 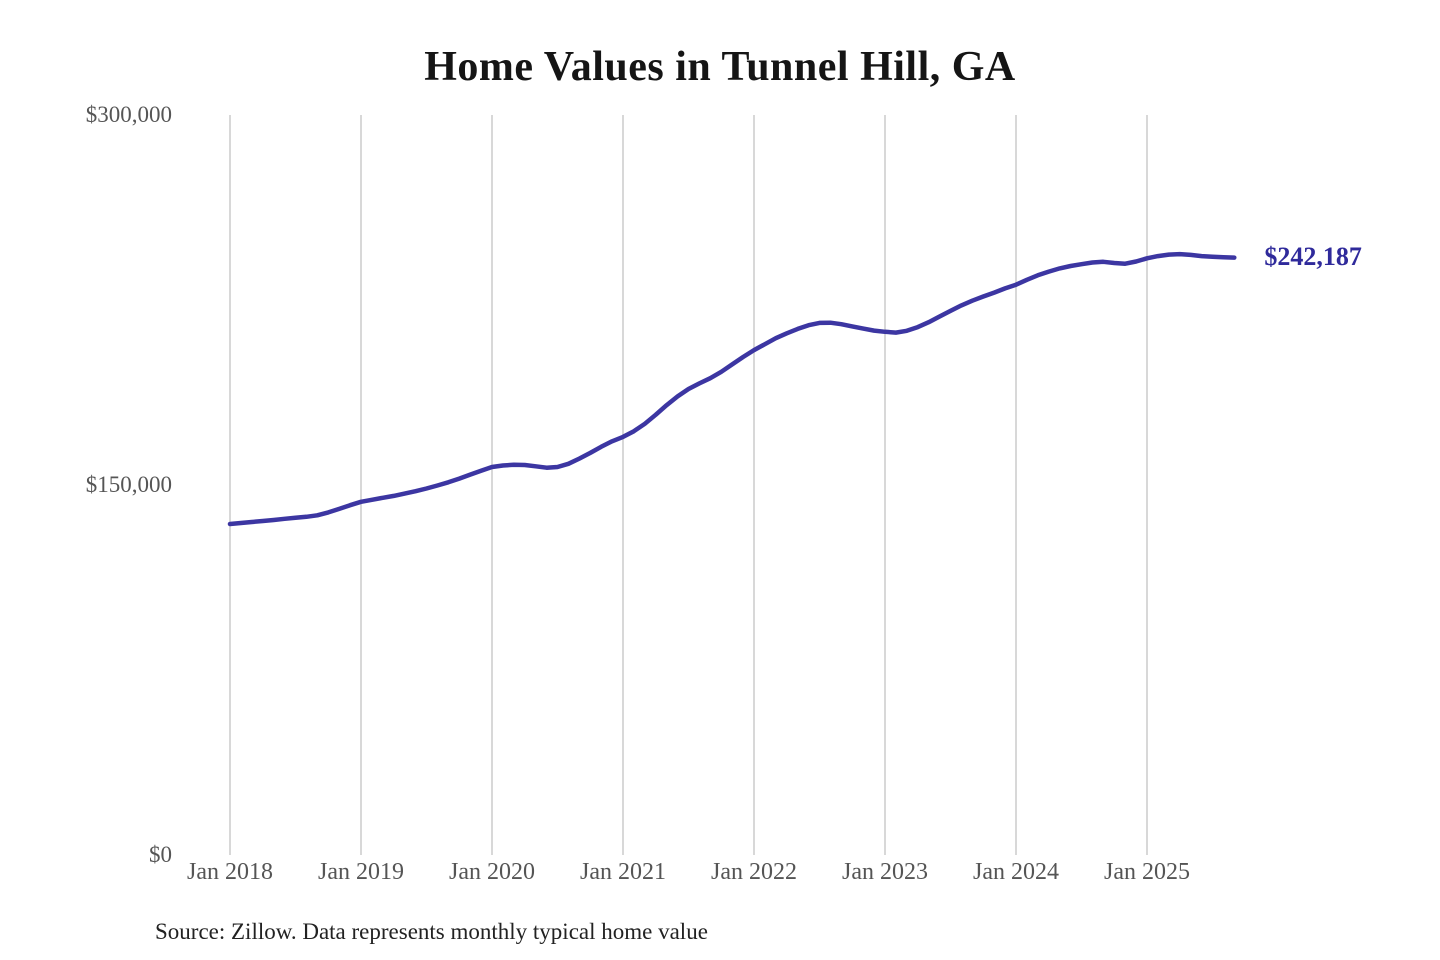 What do you see at coordinates (720, 67) in the screenshot?
I see `chart-title: Home Values in Tunnel Hill, GA` at bounding box center [720, 67].